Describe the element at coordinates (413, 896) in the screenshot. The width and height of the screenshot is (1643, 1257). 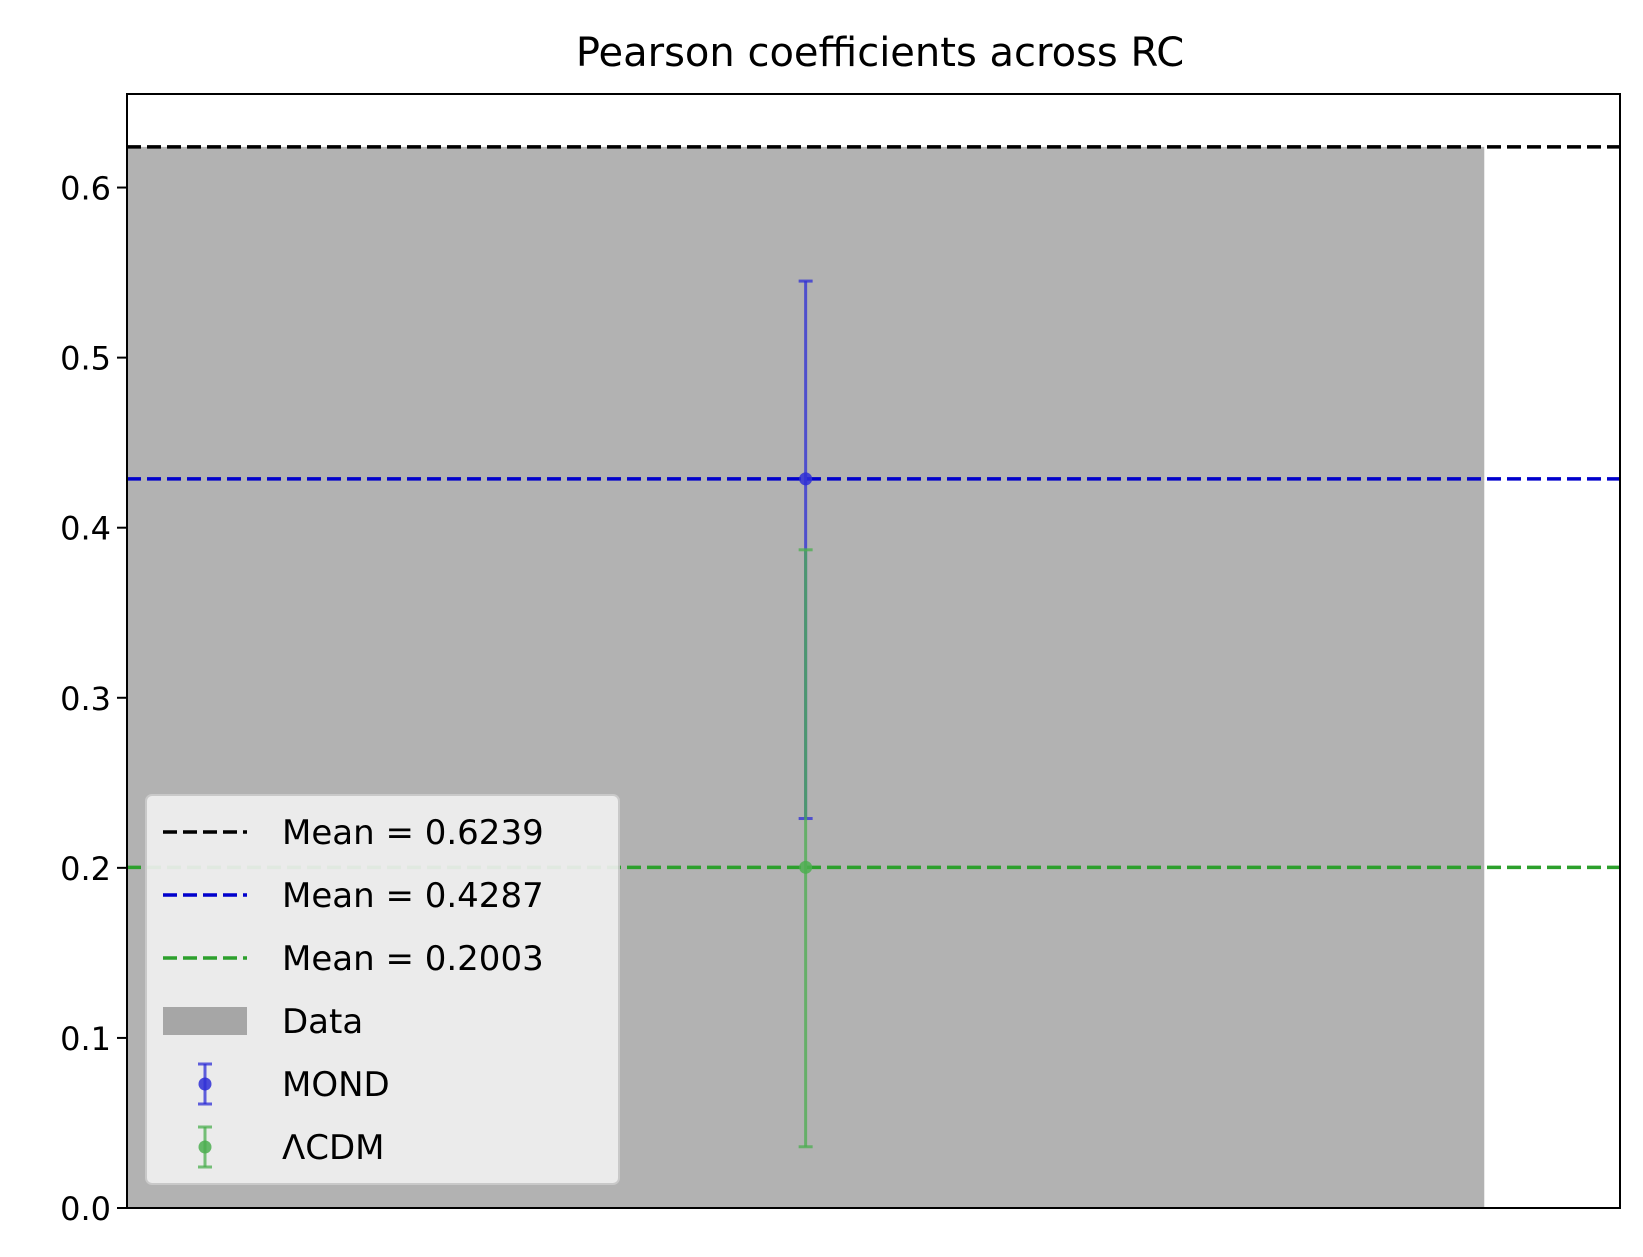
I see `legend-label-mean-2: Mean = 0.4287` at that location.